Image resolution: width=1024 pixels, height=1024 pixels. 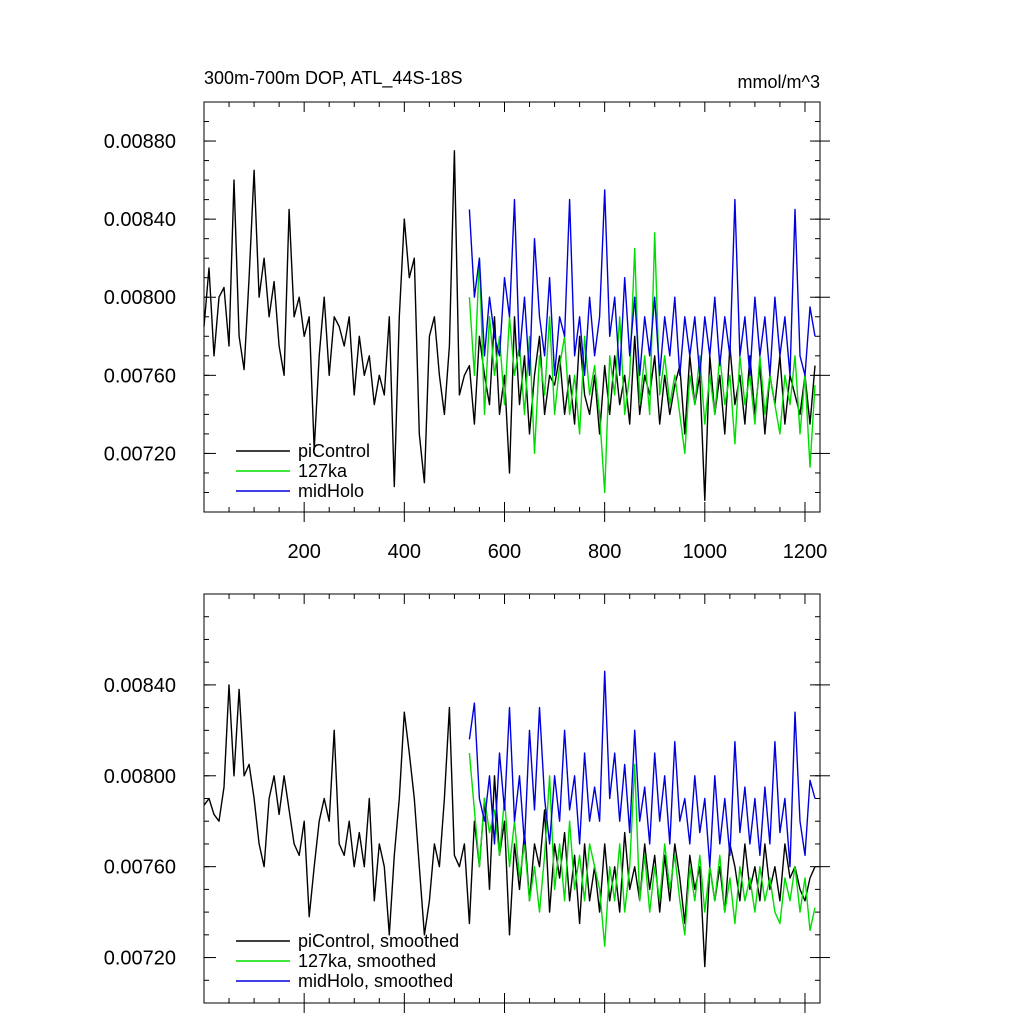 I want to click on units-label: mmol/m^3, so click(x=779, y=82).